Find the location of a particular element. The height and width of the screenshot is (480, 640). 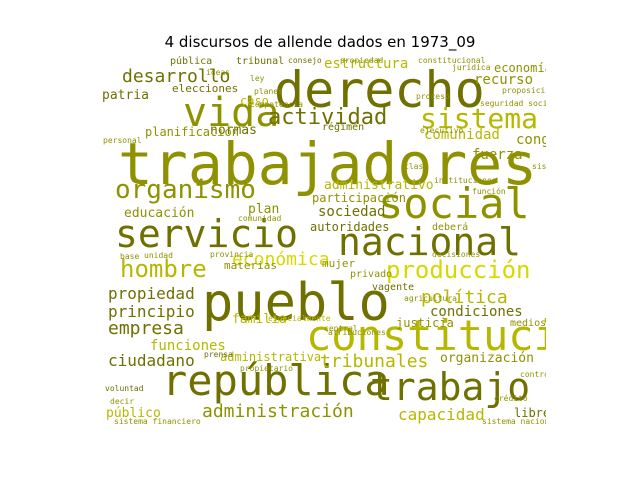

cloud-word: fuerza is located at coordinates (497, 155).